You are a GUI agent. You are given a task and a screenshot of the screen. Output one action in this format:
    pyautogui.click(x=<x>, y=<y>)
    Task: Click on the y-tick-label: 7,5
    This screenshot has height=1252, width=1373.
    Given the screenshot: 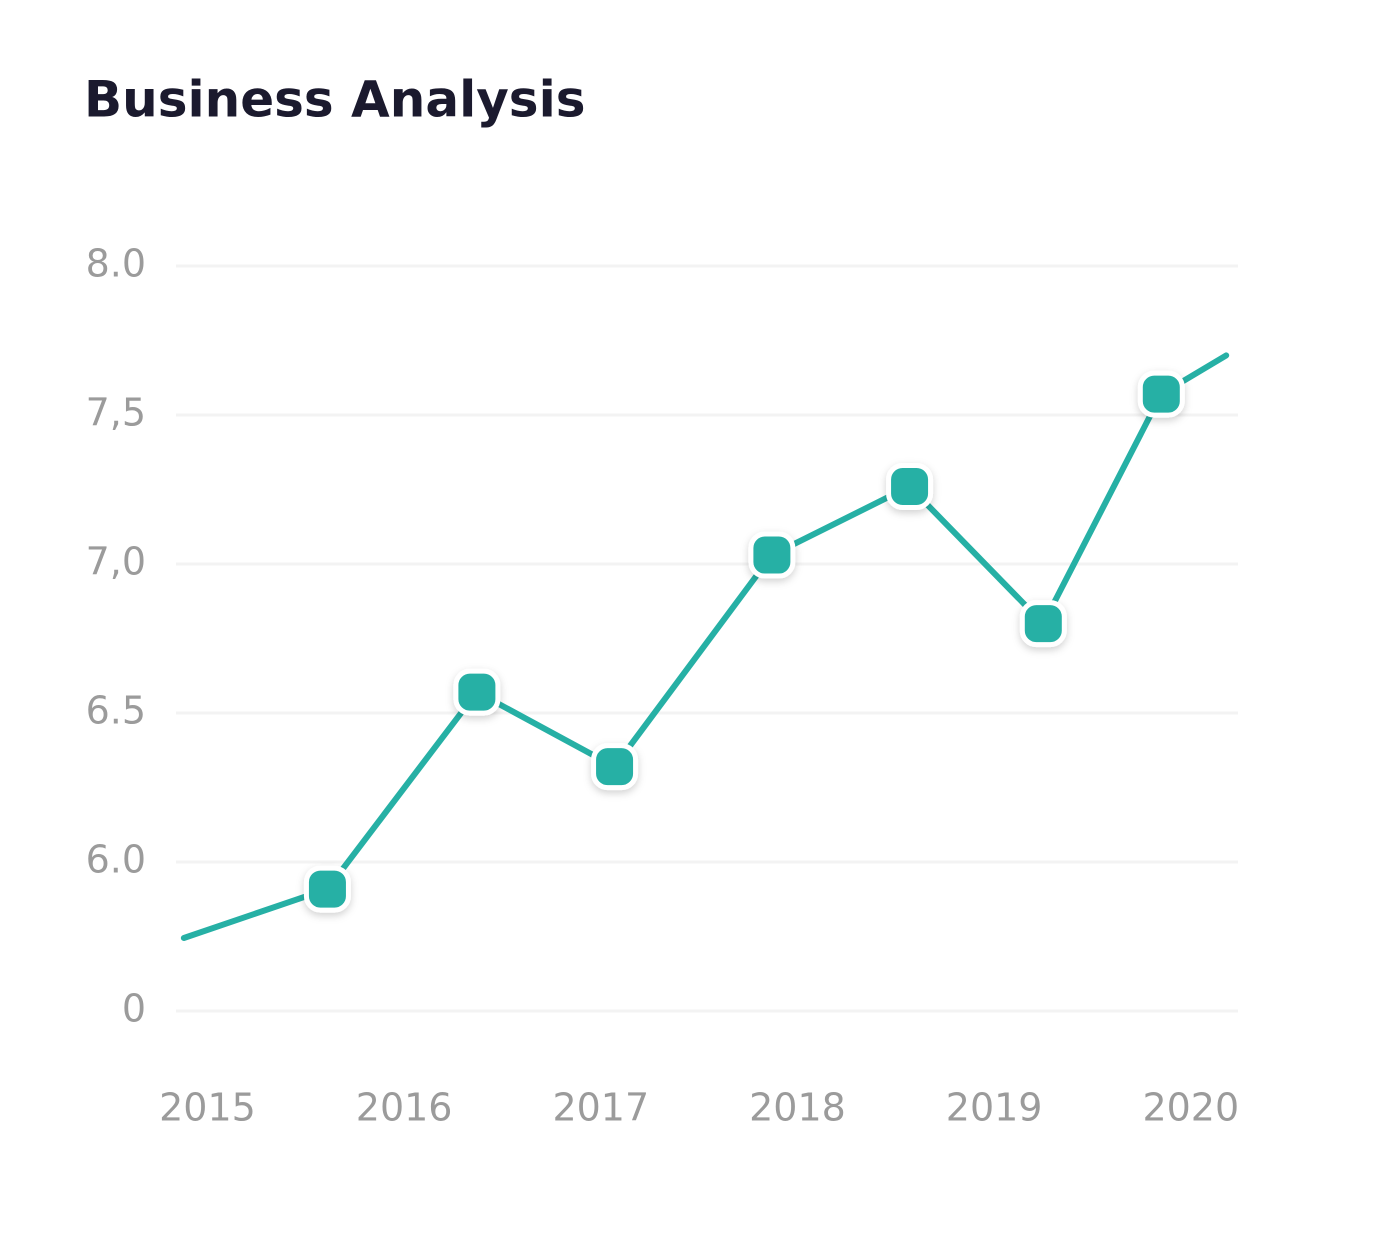 What is the action you would take?
    pyautogui.click(x=116, y=413)
    